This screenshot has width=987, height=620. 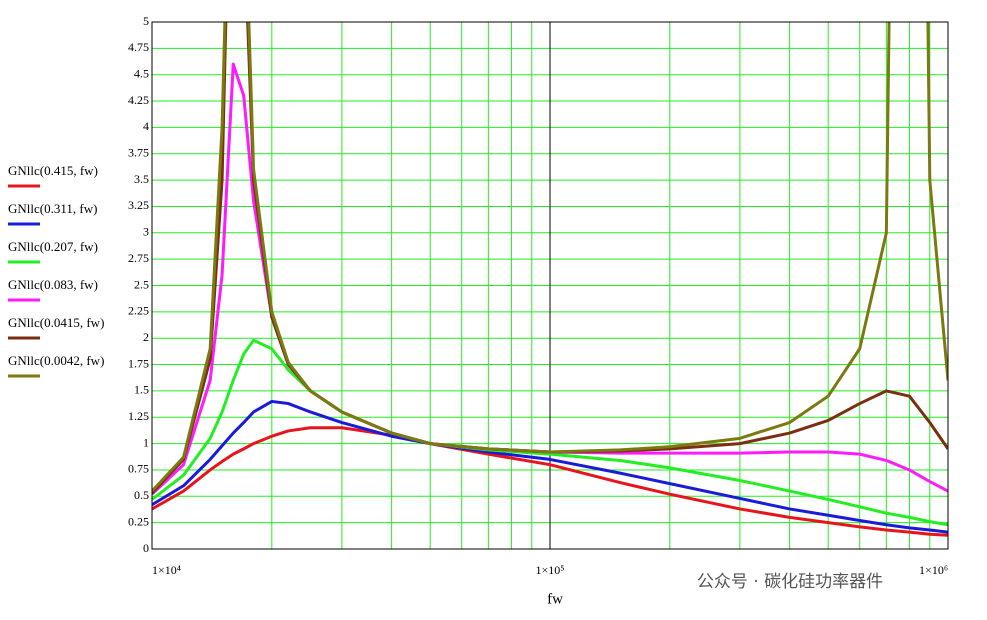 What do you see at coordinates (146, 548) in the screenshot?
I see `y-tick-label: 0` at bounding box center [146, 548].